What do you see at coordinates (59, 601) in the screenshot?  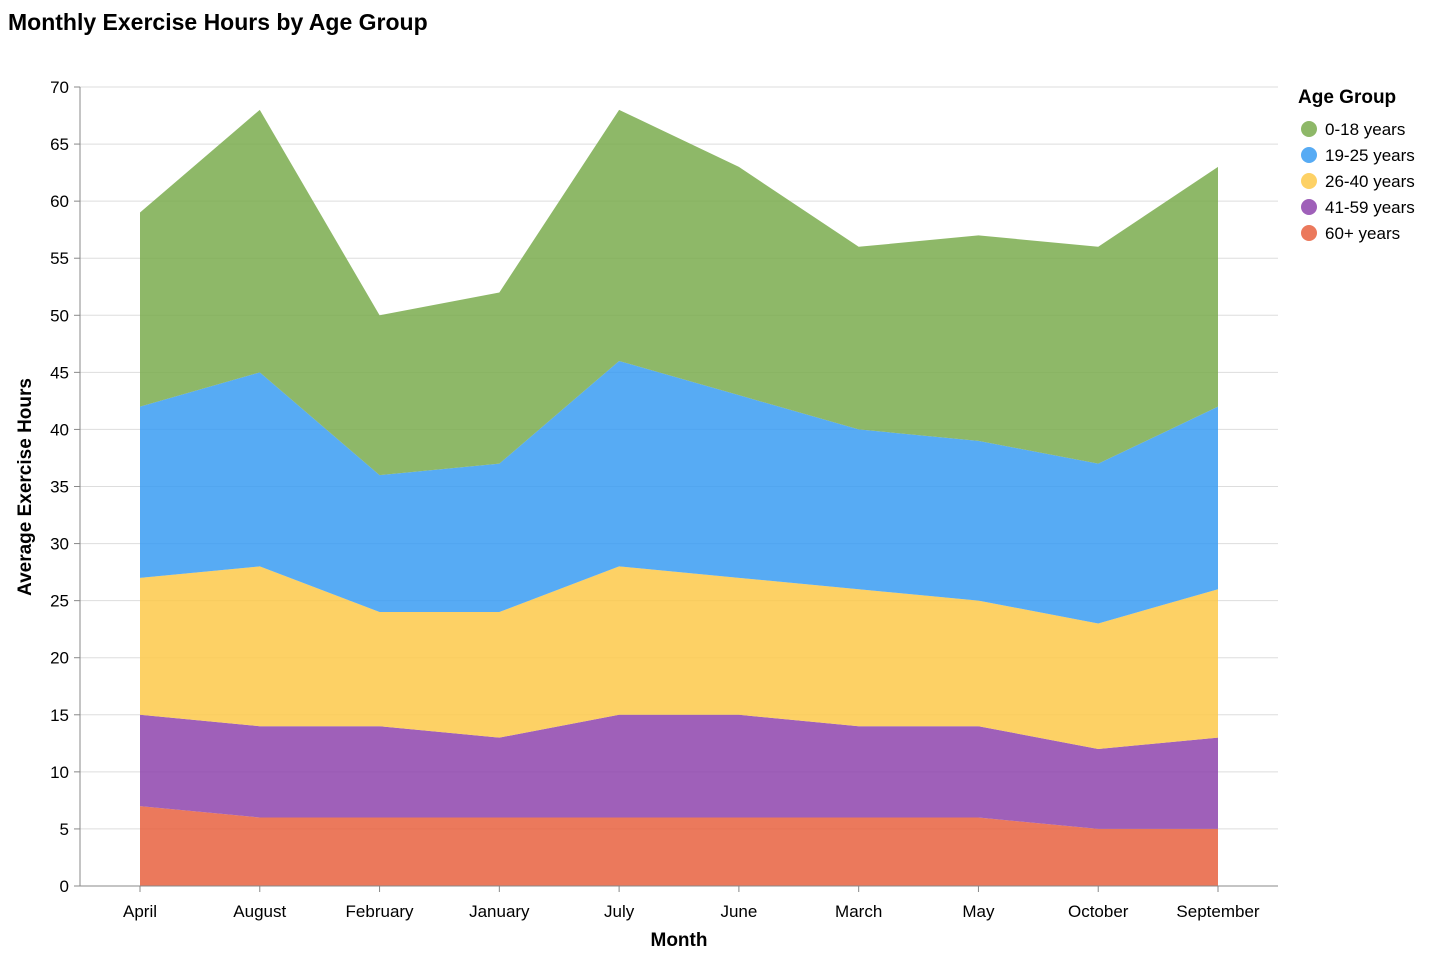 I see `y-tick-label: 25` at bounding box center [59, 601].